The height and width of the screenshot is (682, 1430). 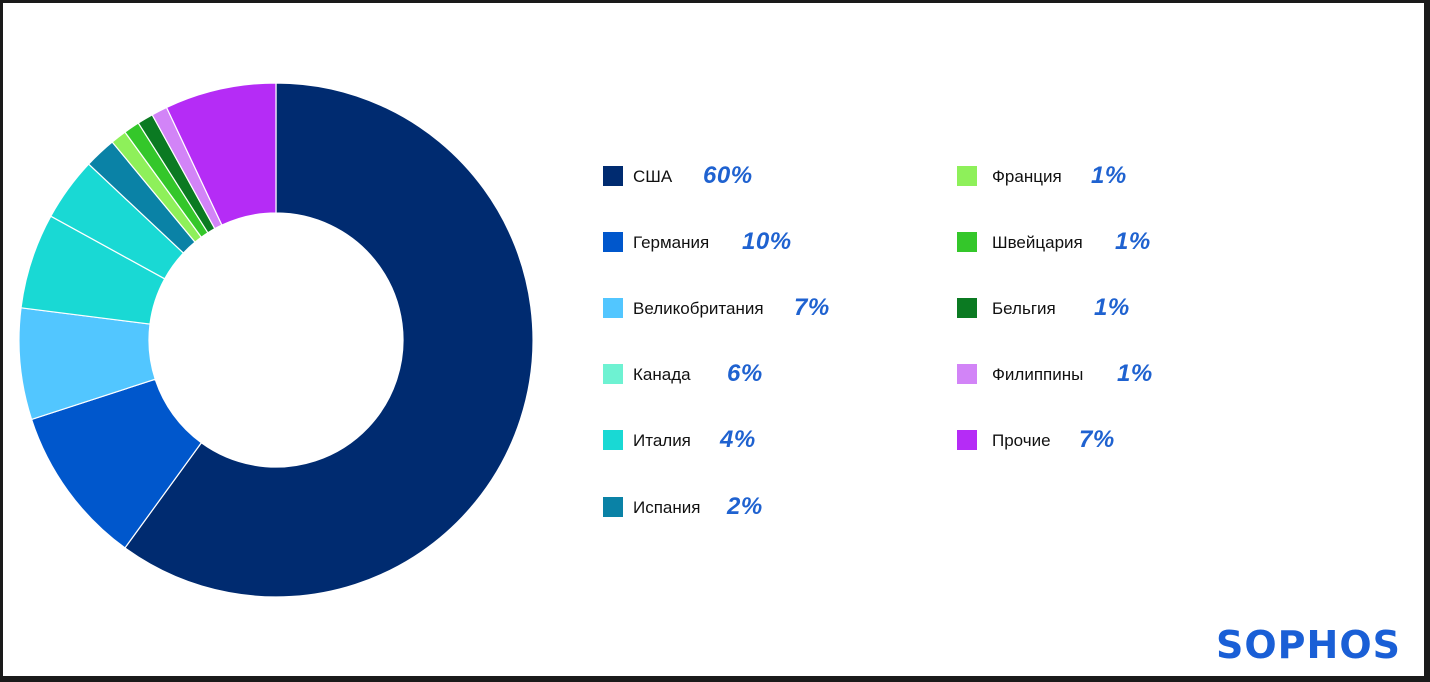 I want to click on legend-percent: 60%, so click(x=728, y=175).